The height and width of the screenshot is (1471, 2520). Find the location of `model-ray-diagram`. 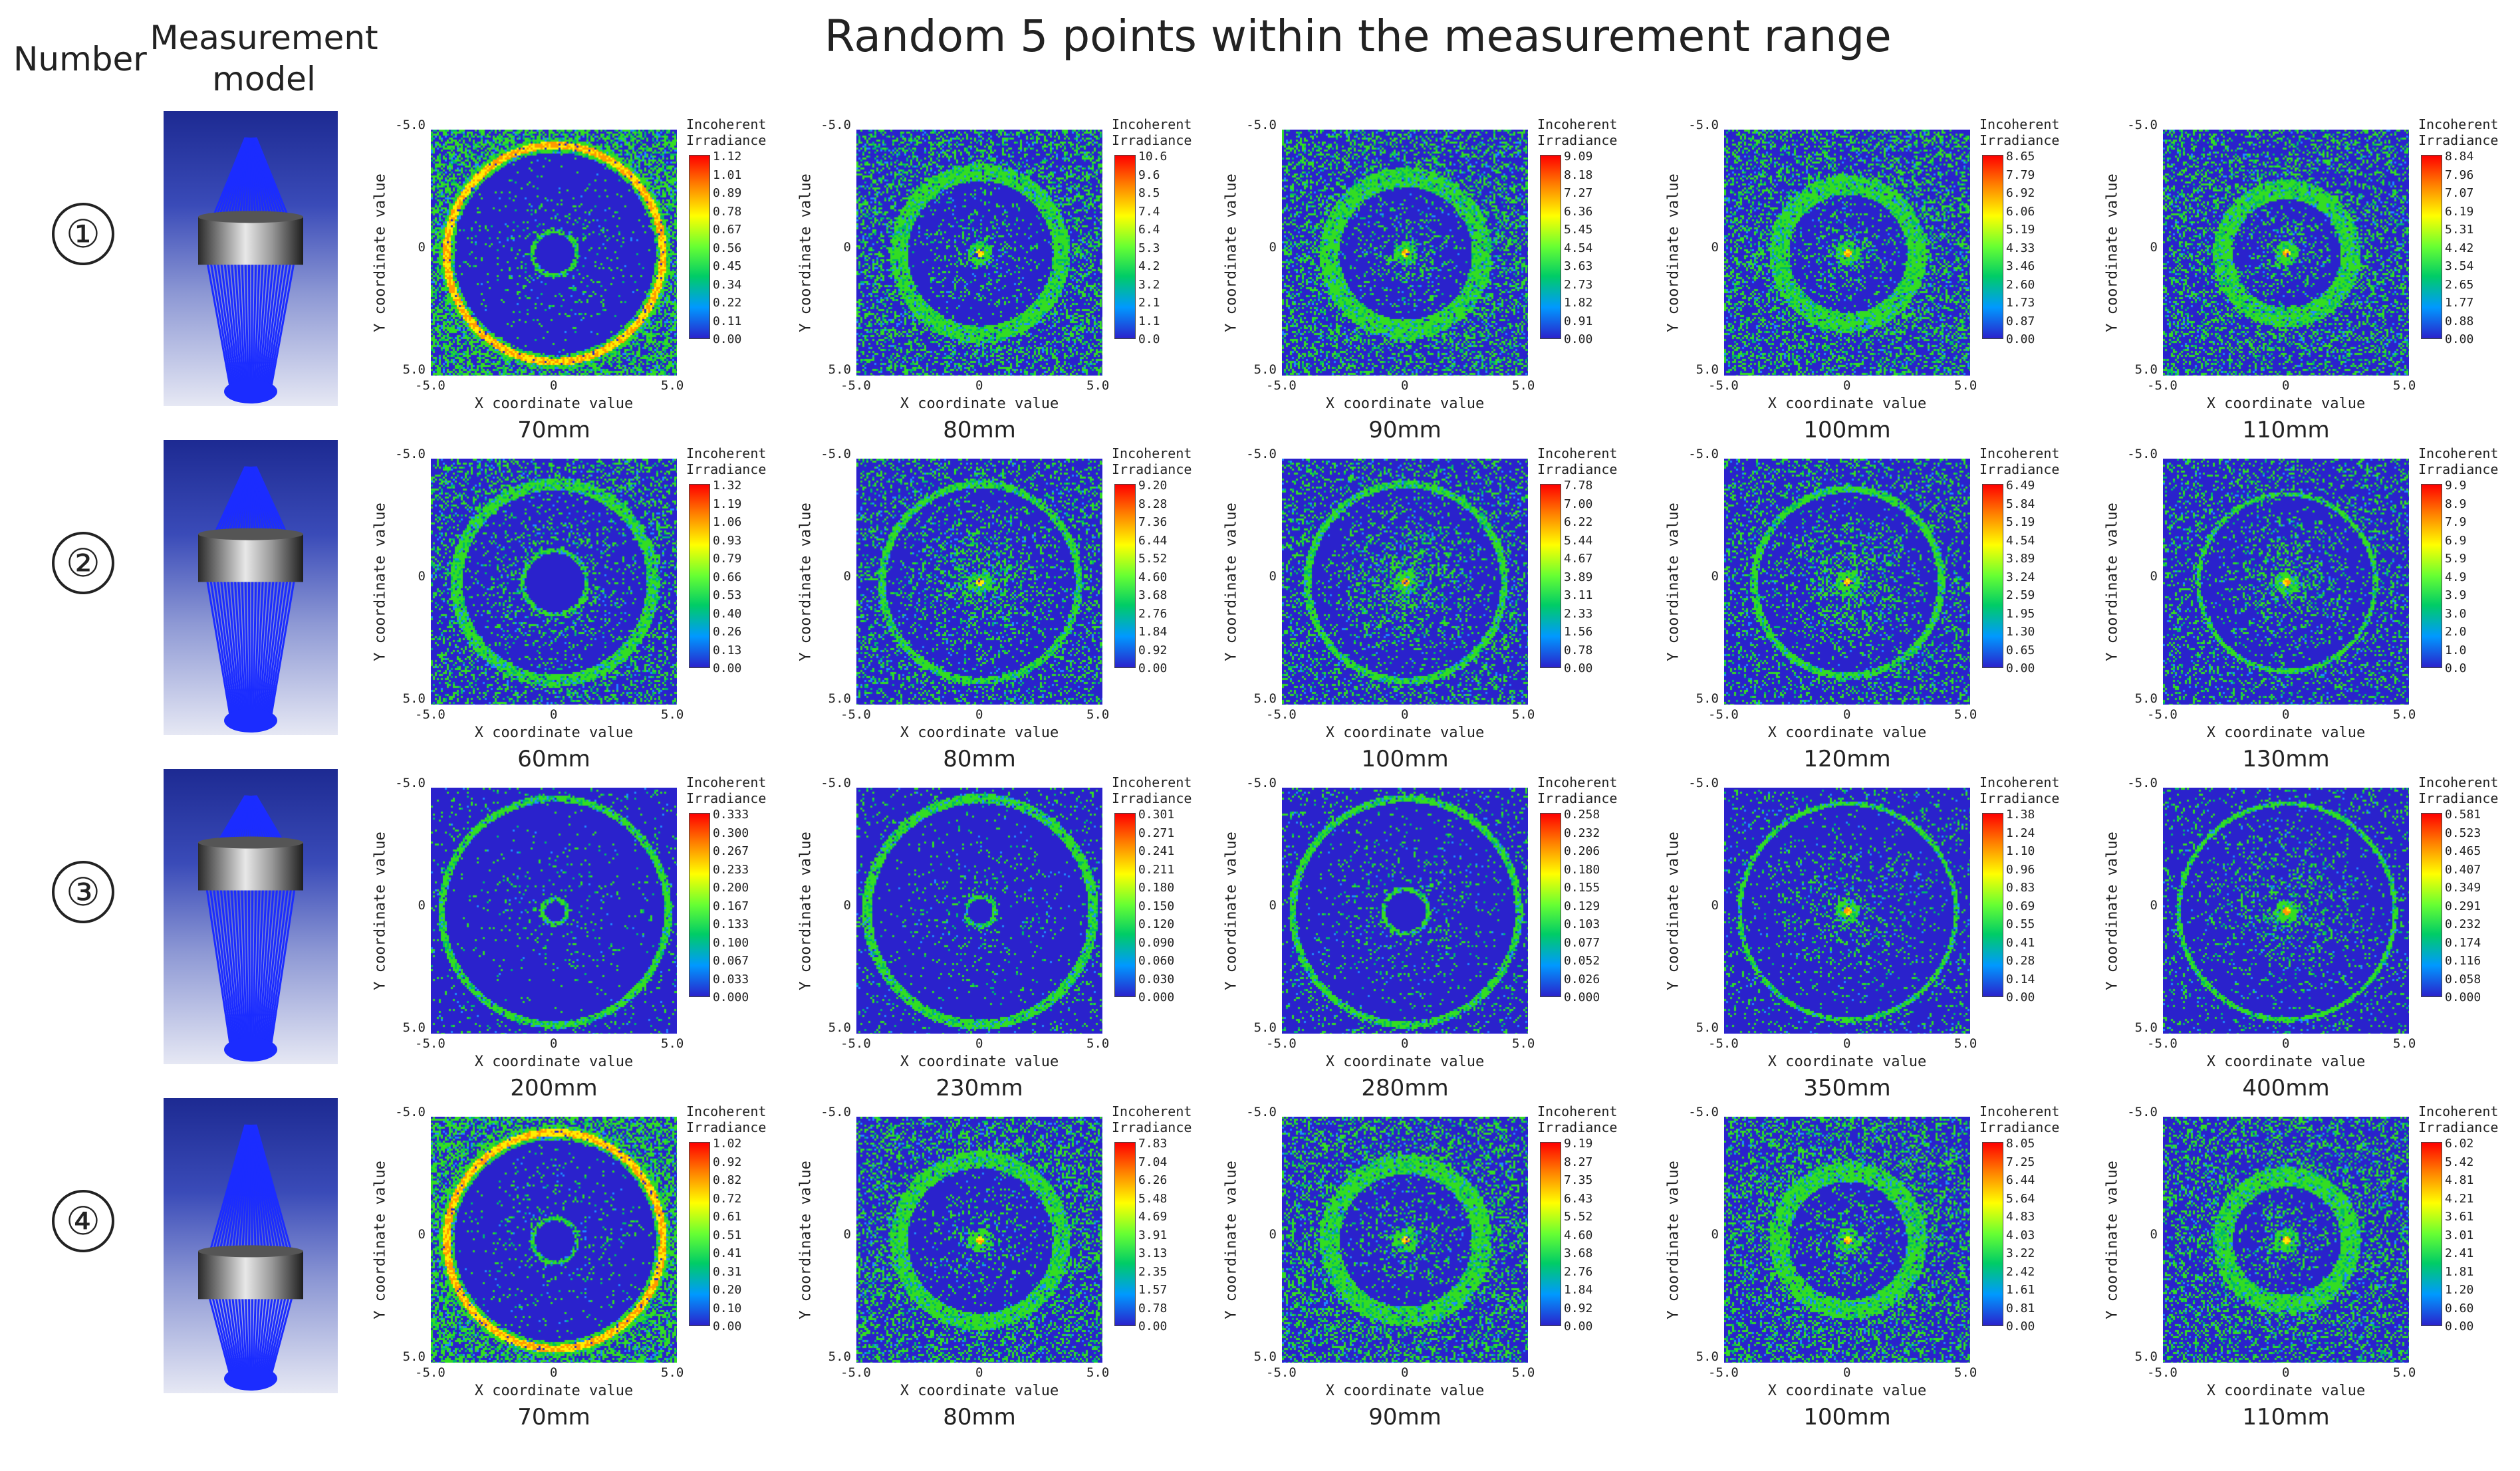

model-ray-diagram is located at coordinates (250, 1257).